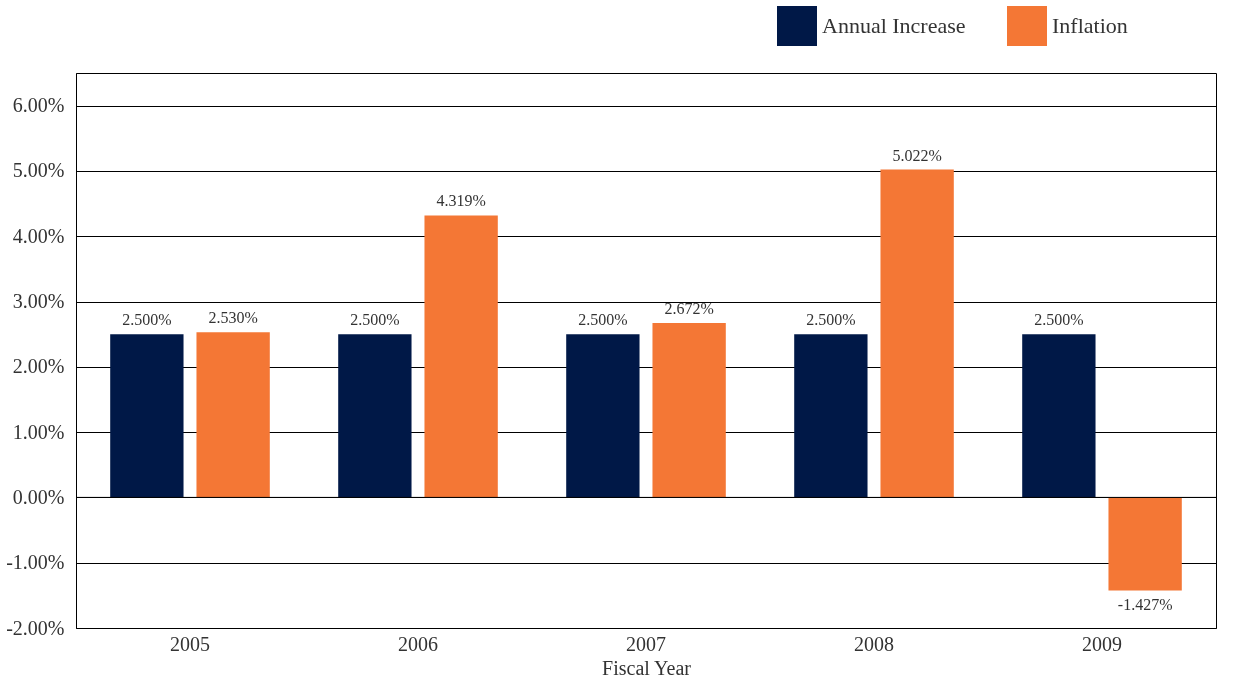 The height and width of the screenshot is (698, 1248). Describe the element at coordinates (38, 170) in the screenshot. I see `y-tick-label: 5.00%` at that location.